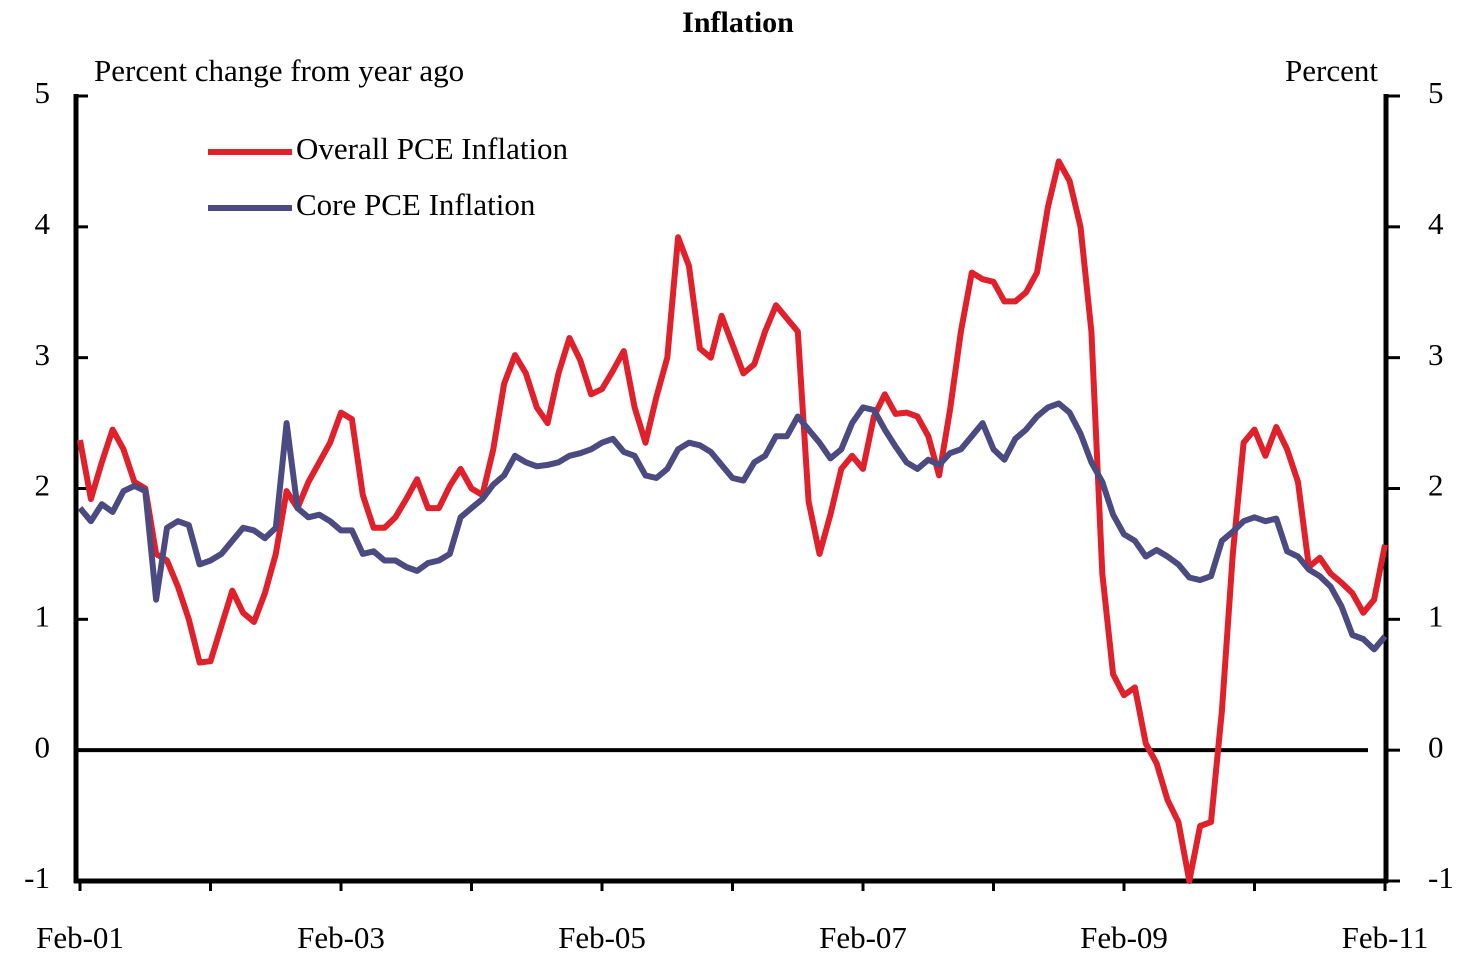 The width and height of the screenshot is (1459, 959). What do you see at coordinates (1385, 937) in the screenshot?
I see `x-tick-label: Feb-11` at bounding box center [1385, 937].